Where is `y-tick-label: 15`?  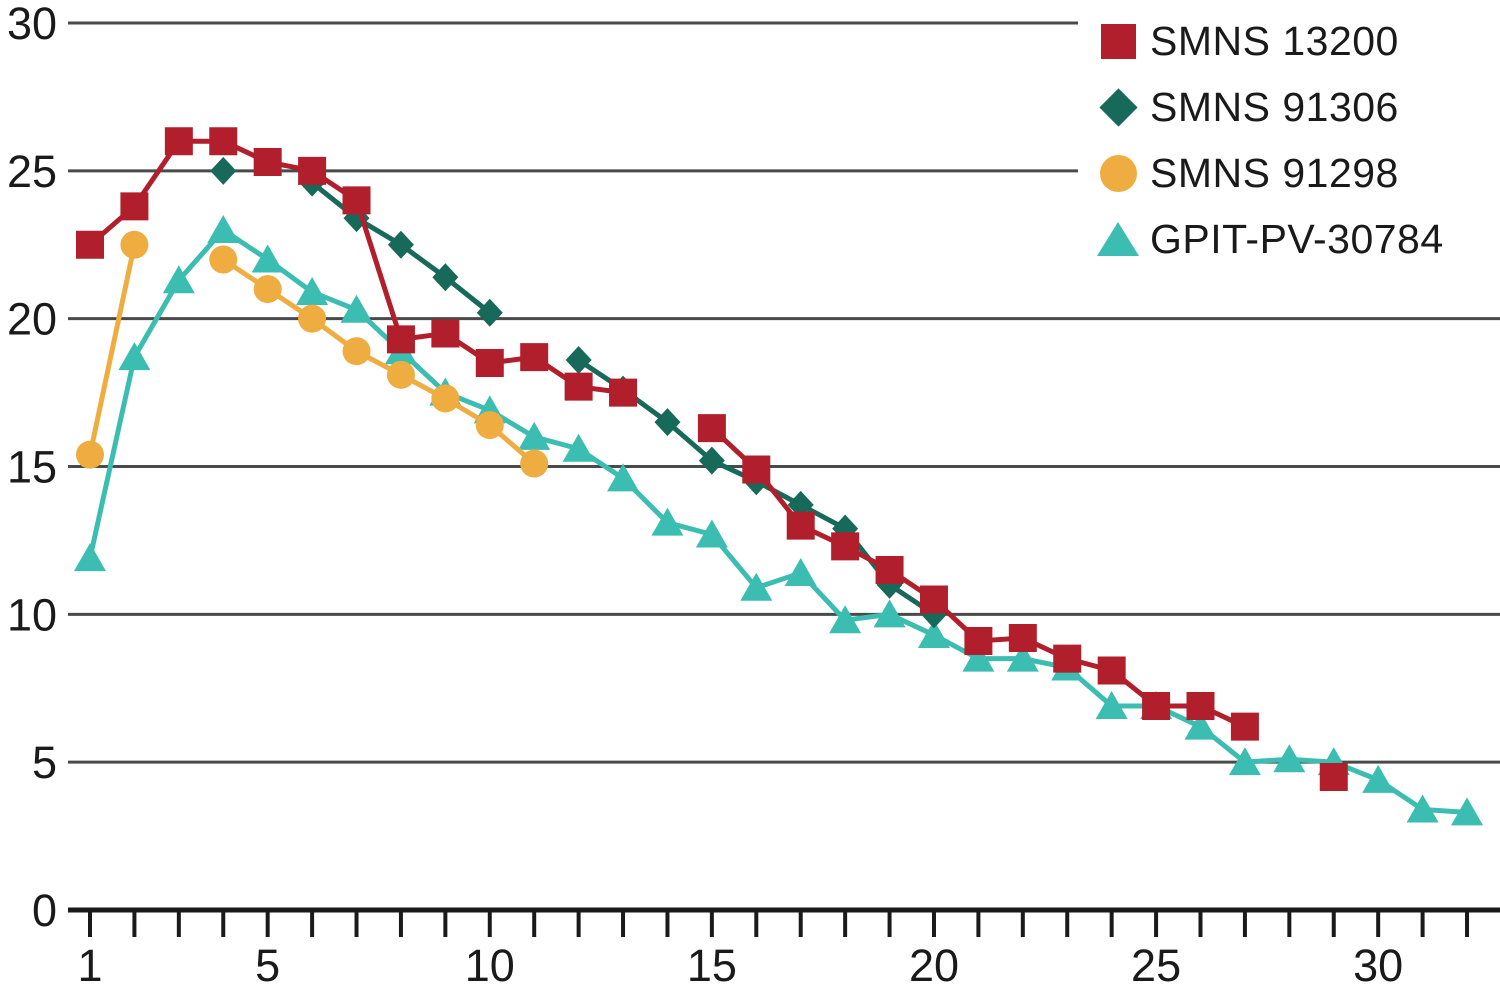 y-tick-label: 15 is located at coordinates (32, 467).